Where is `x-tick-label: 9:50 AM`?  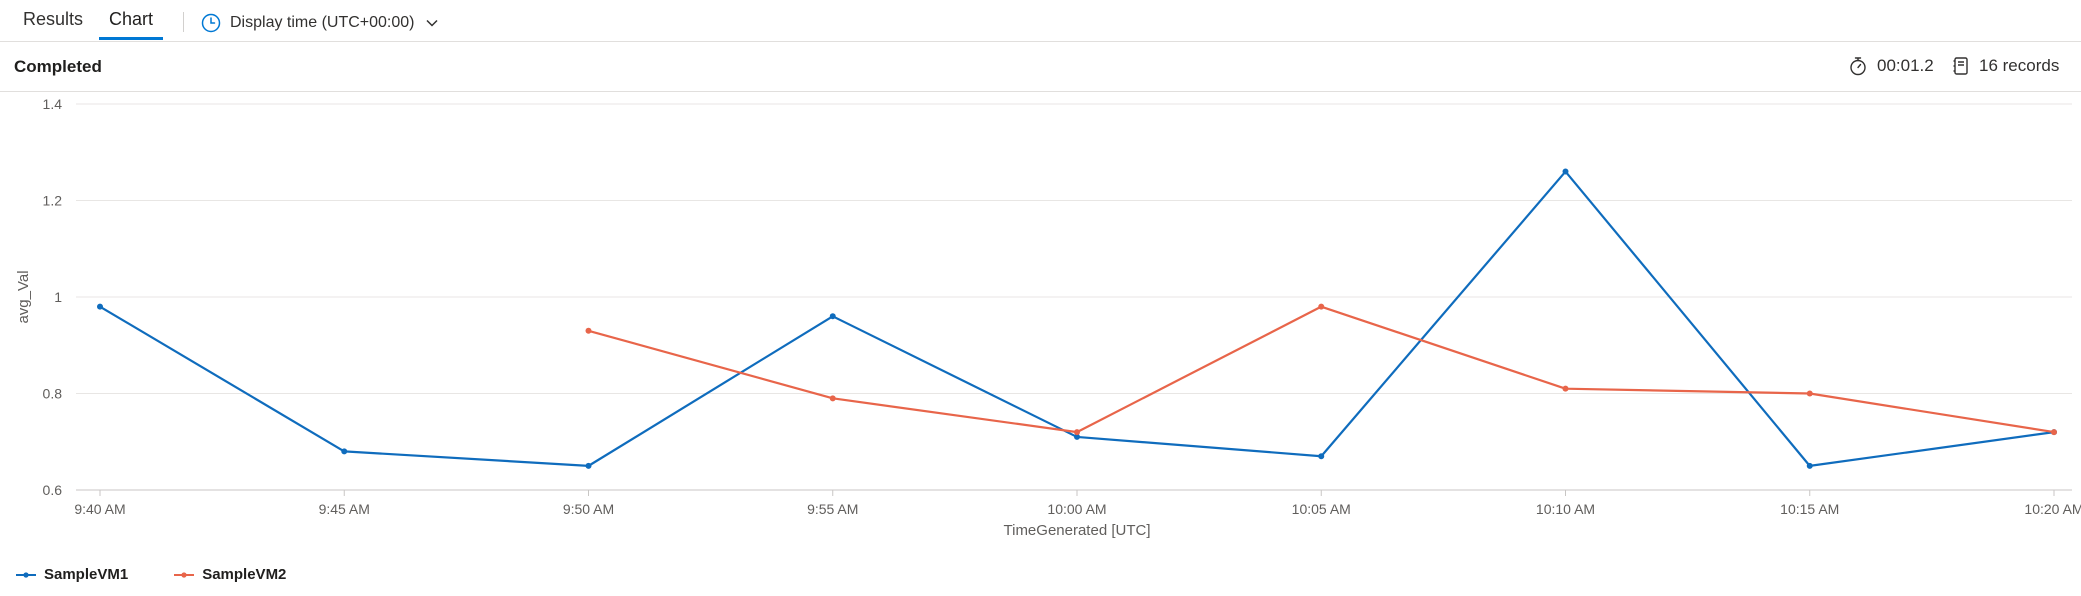
x-tick-label: 9:50 AM is located at coordinates (588, 509).